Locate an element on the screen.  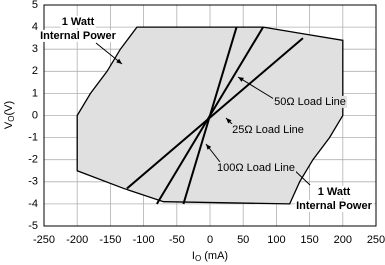
x-tick-label: 200 is located at coordinates (343, 240).